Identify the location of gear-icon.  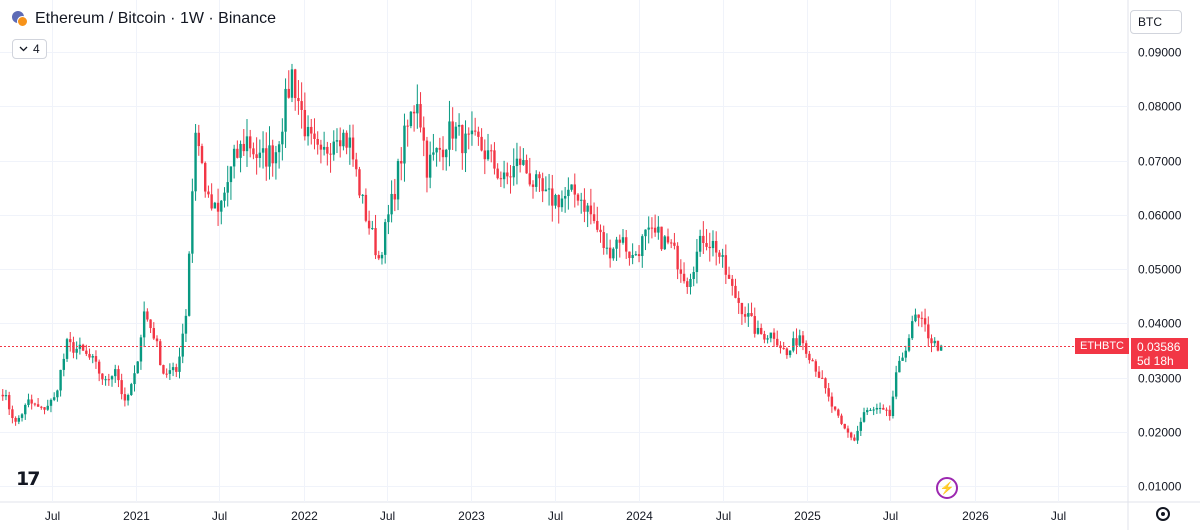
(1163, 514).